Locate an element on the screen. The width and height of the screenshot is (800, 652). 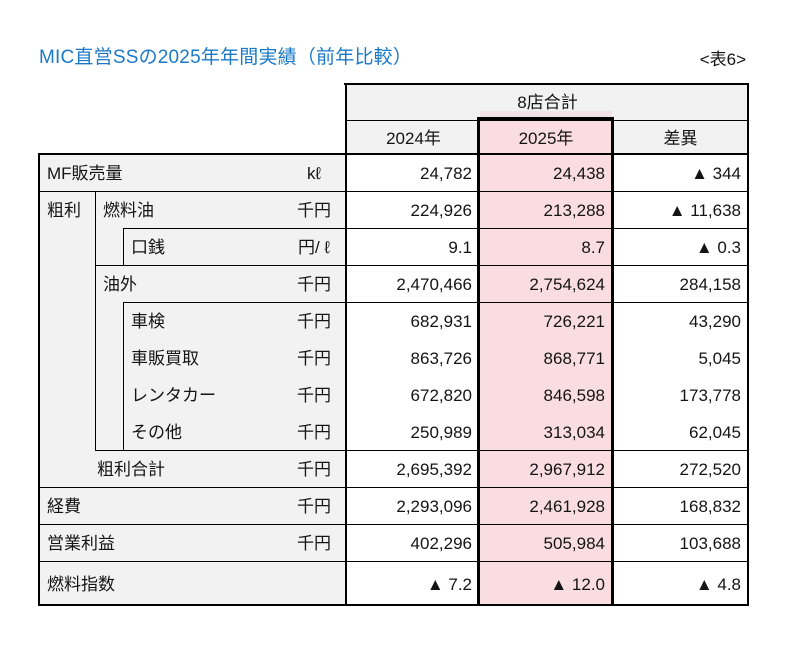
table-number-tag: <表6> is located at coordinates (722, 59).